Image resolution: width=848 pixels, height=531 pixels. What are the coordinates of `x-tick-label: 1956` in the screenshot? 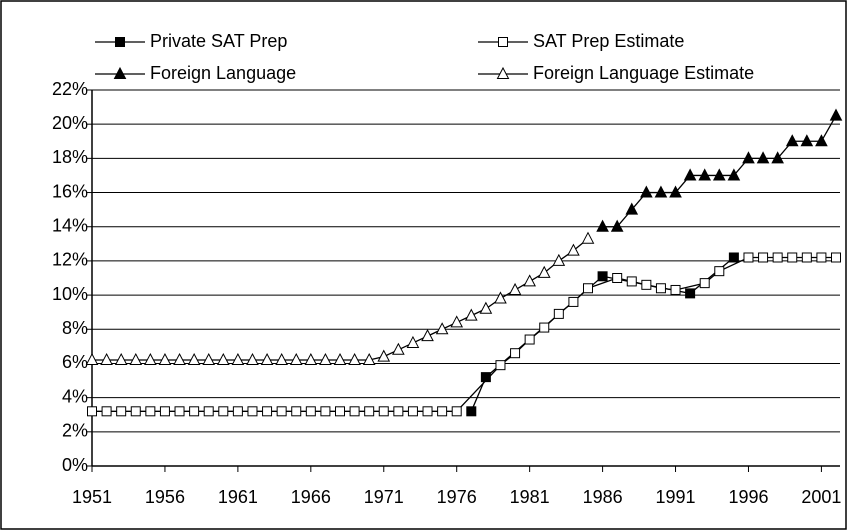 It's located at (165, 497).